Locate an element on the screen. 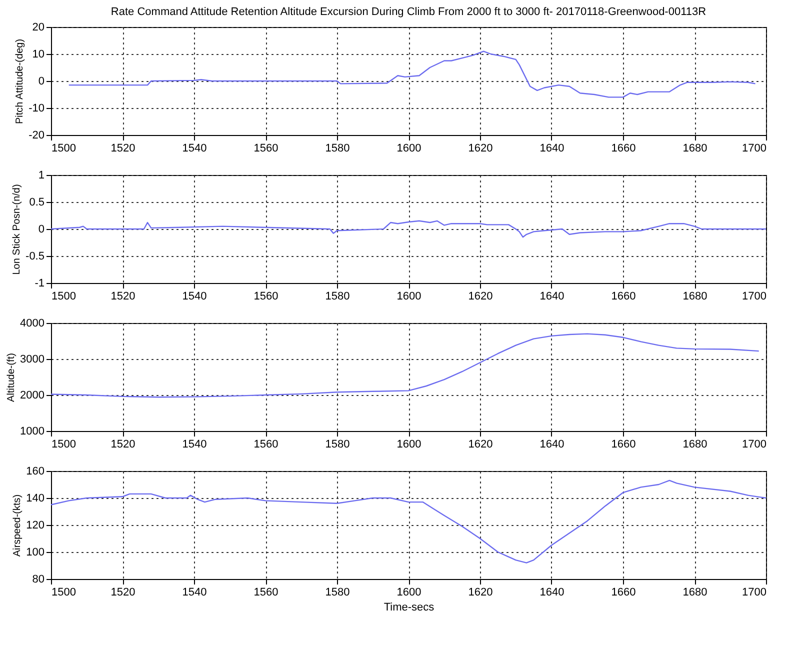  chart-title: Rate Command Attitude Retention Altitude Excursion During Climb From 2000 ft to 3000 ft- 20170118-Greenwood-00113R is located at coordinates (408, 12).